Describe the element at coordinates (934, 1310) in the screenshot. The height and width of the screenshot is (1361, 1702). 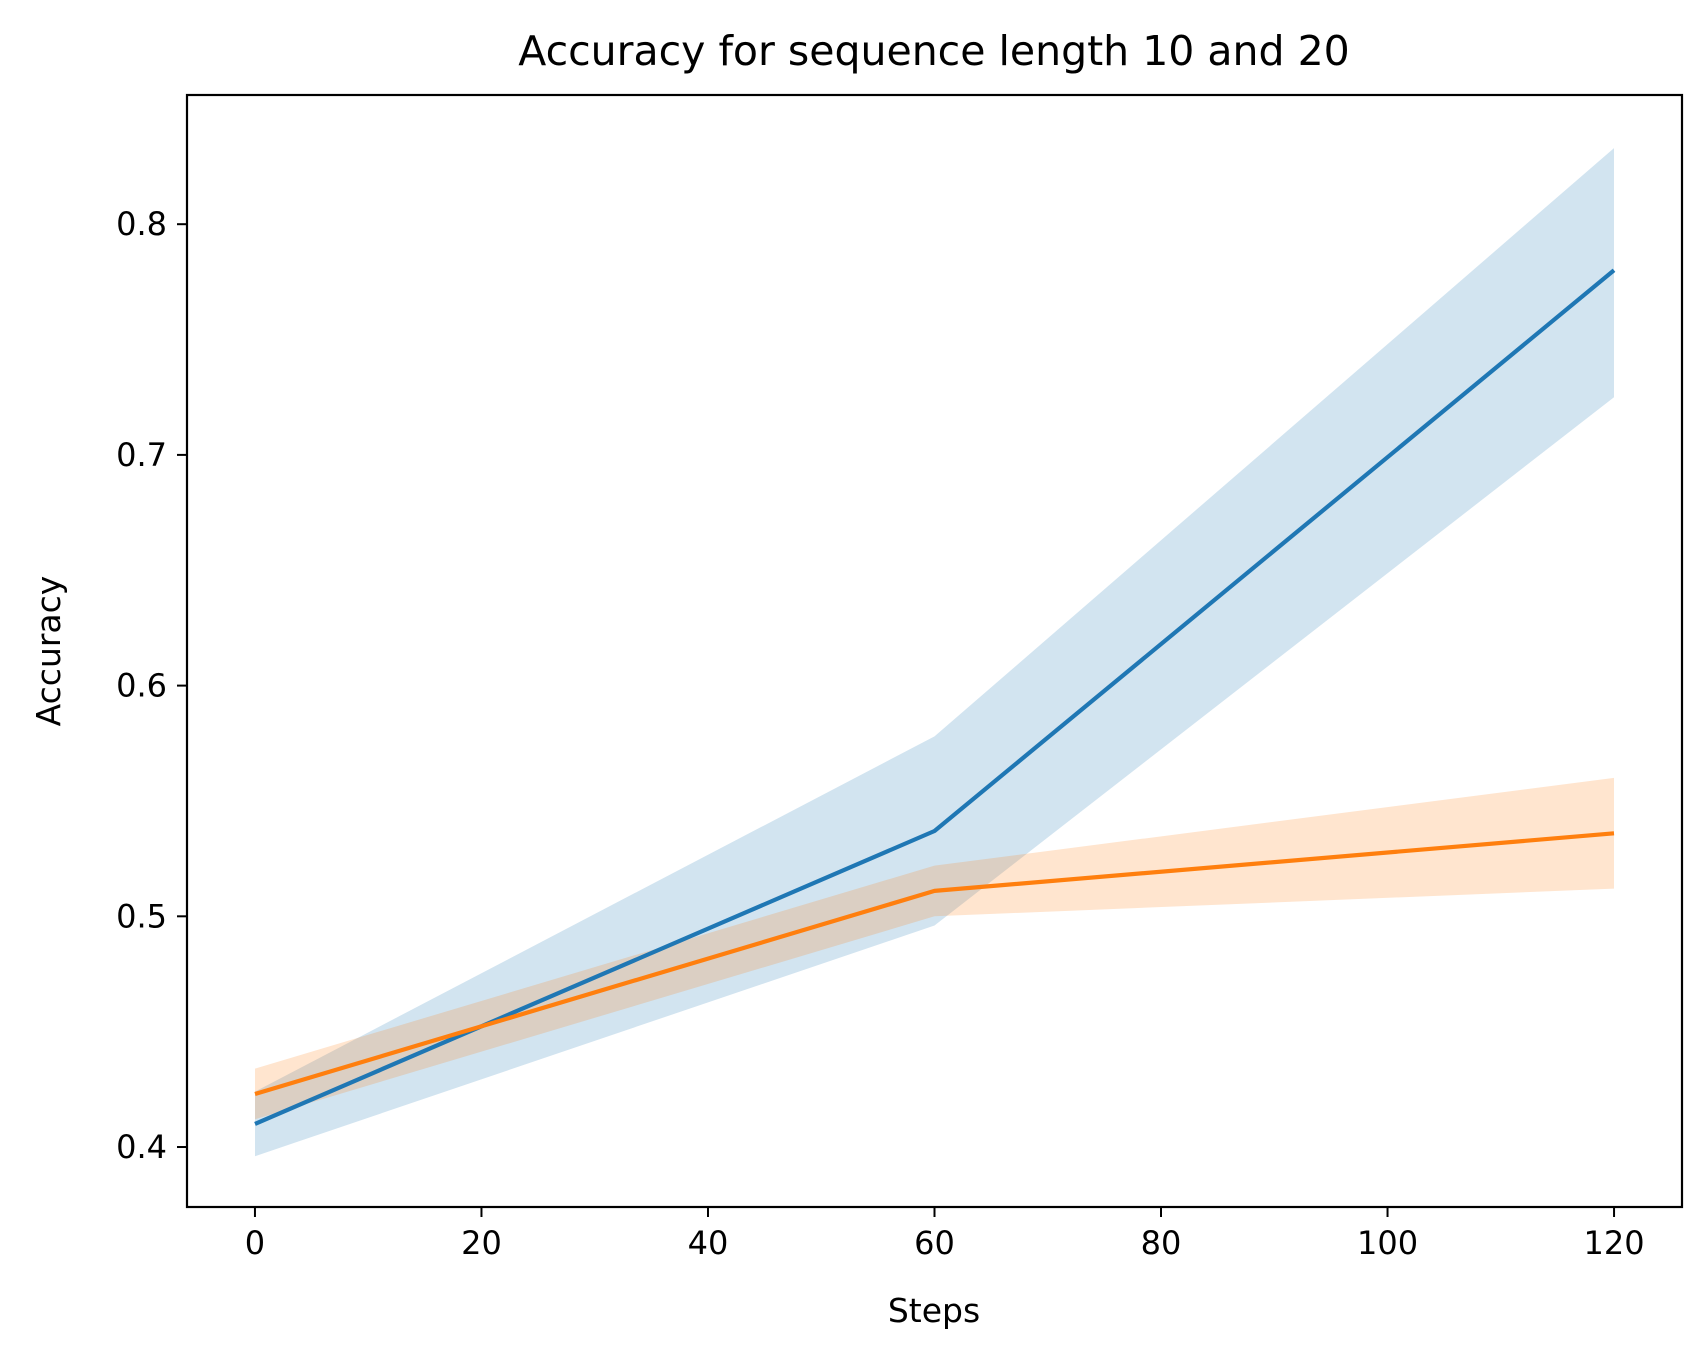
I see `x-axis-label: Steps` at that location.